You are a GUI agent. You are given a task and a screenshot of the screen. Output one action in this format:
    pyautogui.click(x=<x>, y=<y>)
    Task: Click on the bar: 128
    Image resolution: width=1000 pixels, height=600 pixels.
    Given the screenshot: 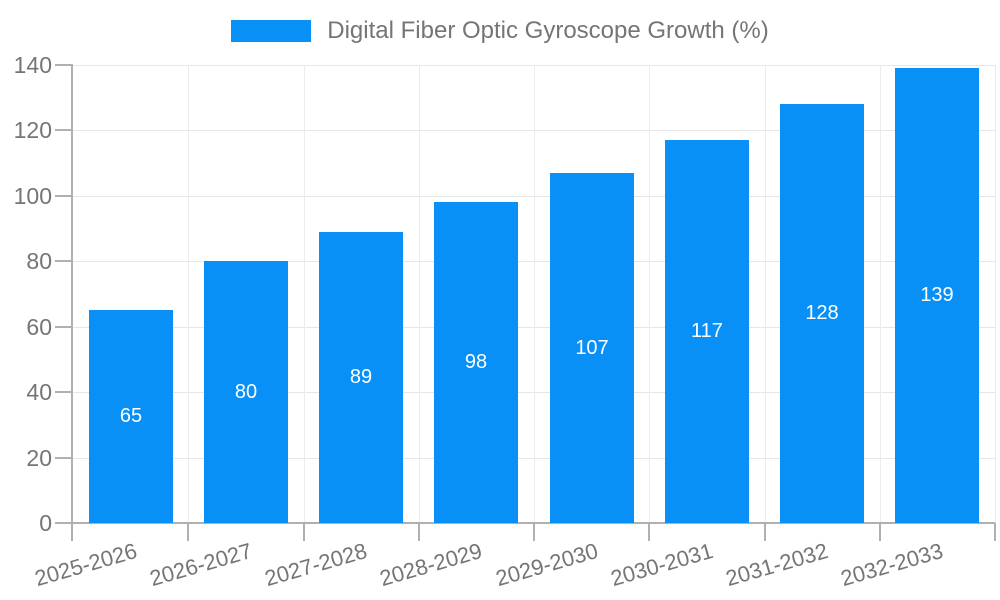 What is the action you would take?
    pyautogui.click(x=822, y=313)
    